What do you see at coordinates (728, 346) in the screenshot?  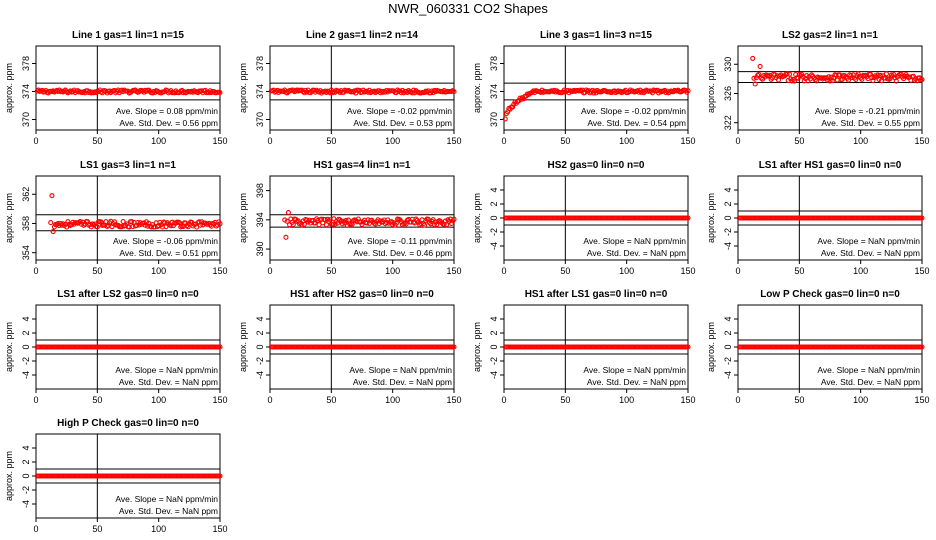 I see `y-tick-label: 0` at bounding box center [728, 346].